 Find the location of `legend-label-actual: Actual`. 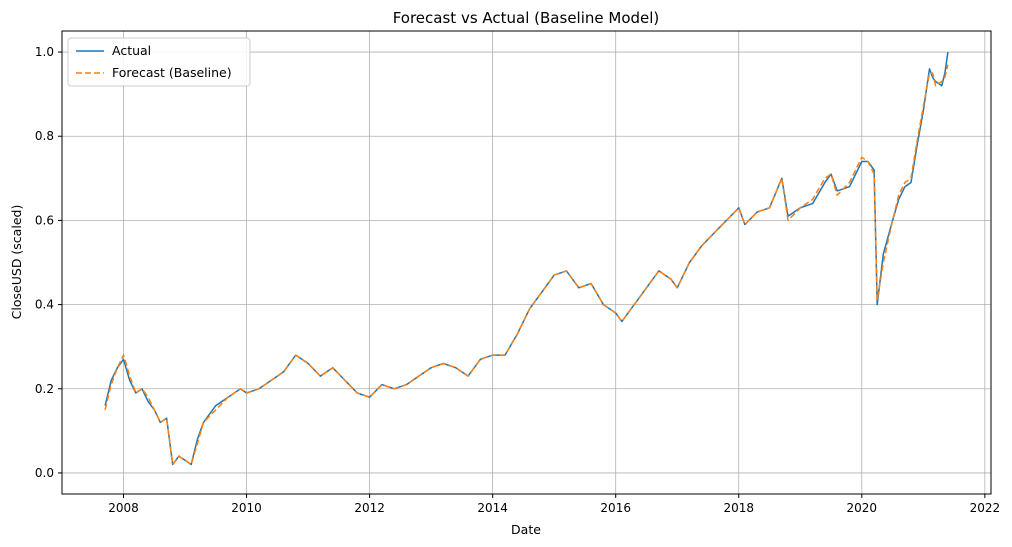

legend-label-actual: Actual is located at coordinates (131, 50).